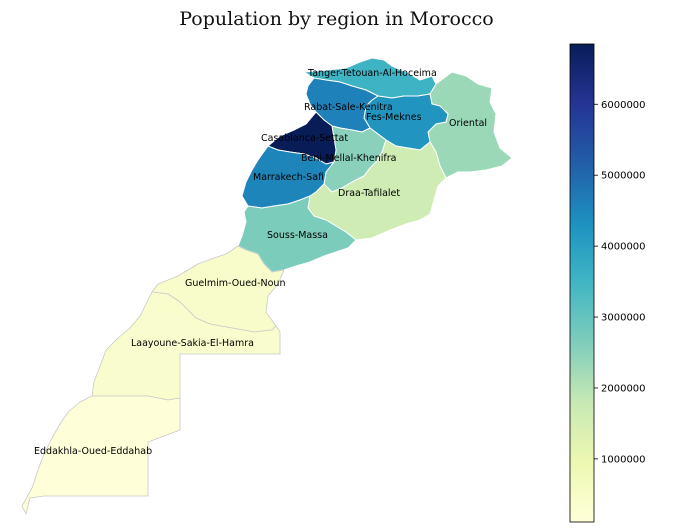 The image size is (673, 531). Describe the element at coordinates (288, 177) in the screenshot. I see `label-marrakech: Marrakech-Safi` at that location.